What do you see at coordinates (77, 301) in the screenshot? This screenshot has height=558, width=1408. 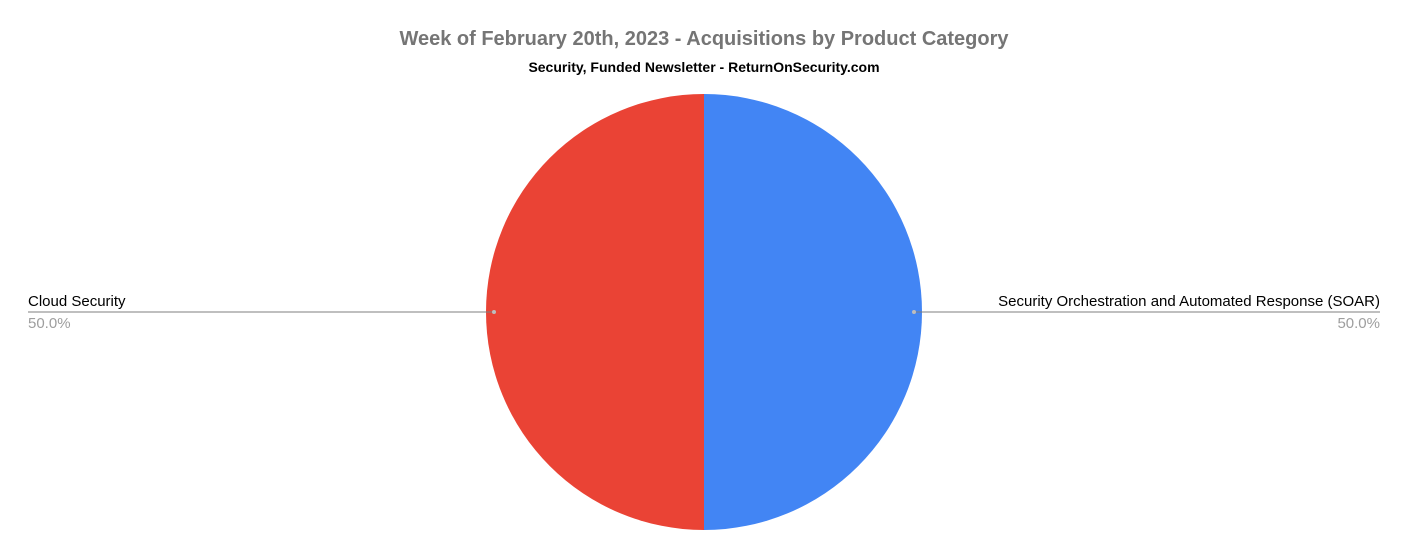 I see `slice-label: Cloud Security` at bounding box center [77, 301].